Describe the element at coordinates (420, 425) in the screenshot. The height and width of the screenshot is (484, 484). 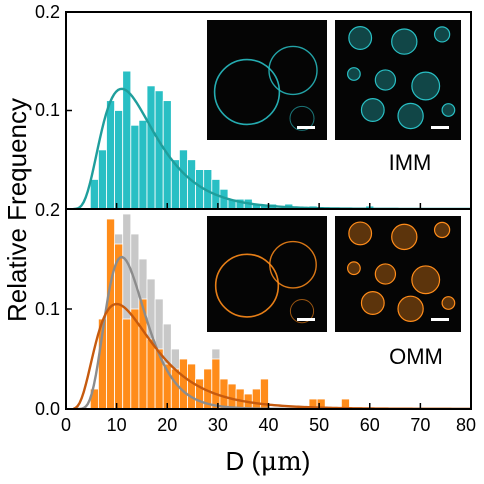
I see `xtick-70: 70` at that location.